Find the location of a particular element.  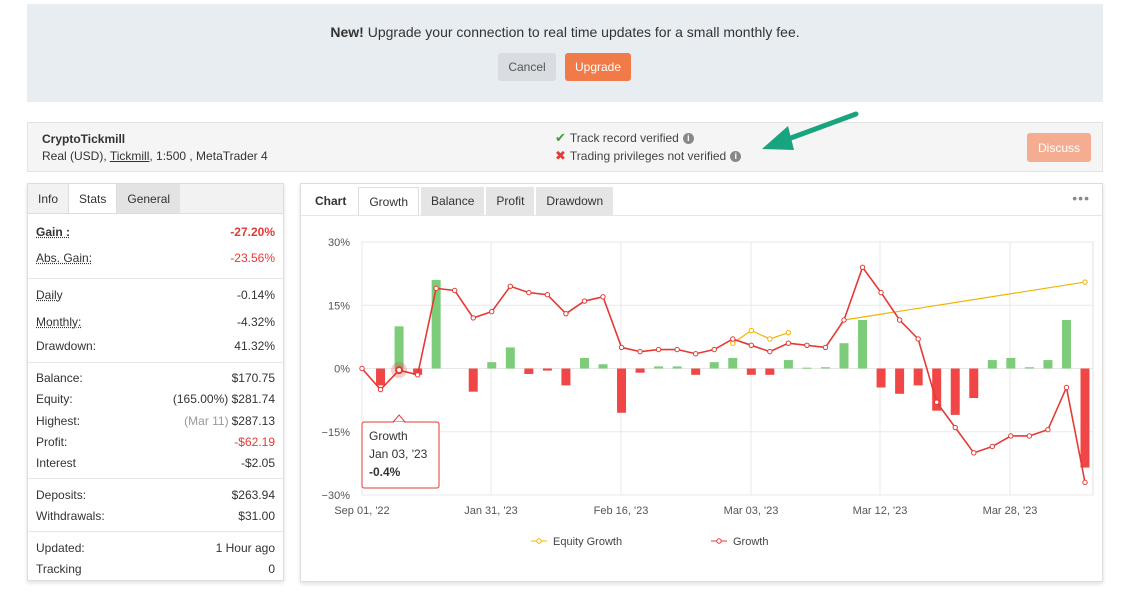

tab-profit: Profit is located at coordinates (510, 201).